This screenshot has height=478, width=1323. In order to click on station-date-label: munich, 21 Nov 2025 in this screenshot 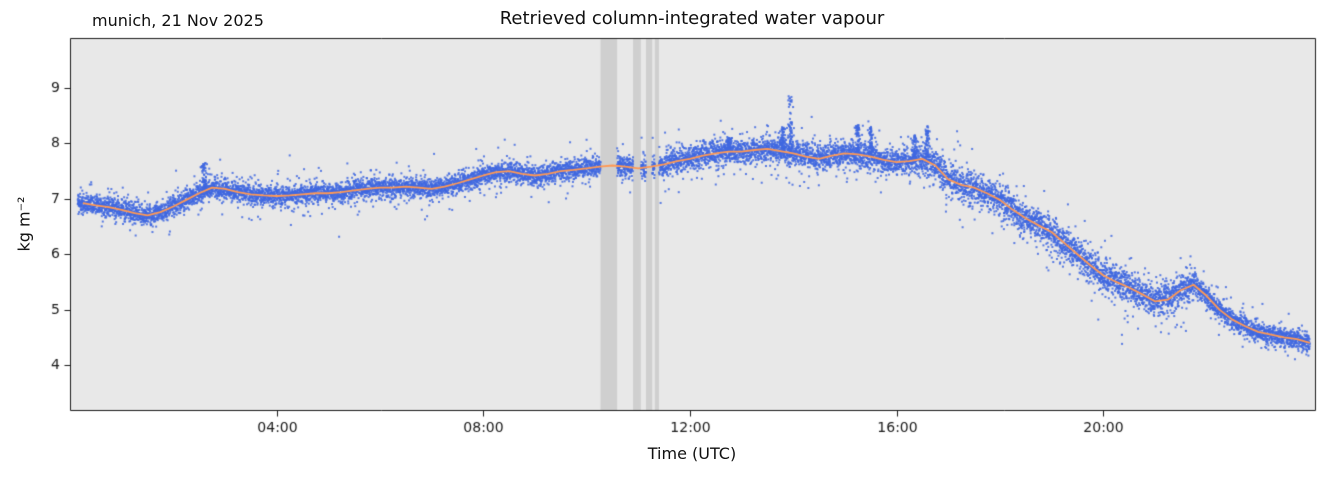, I will do `click(178, 20)`.